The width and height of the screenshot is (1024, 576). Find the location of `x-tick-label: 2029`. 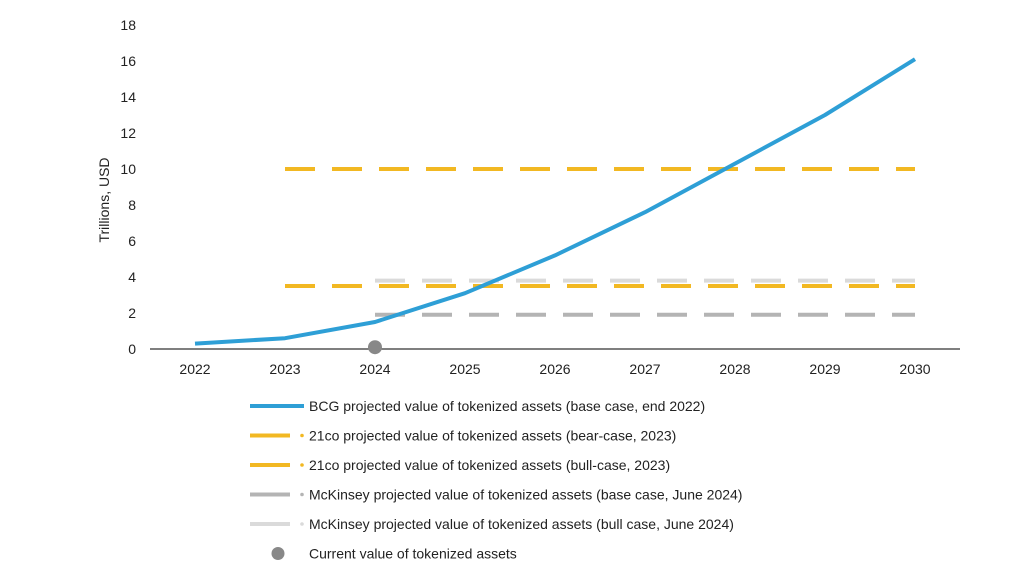

x-tick-label: 2029 is located at coordinates (824, 369).